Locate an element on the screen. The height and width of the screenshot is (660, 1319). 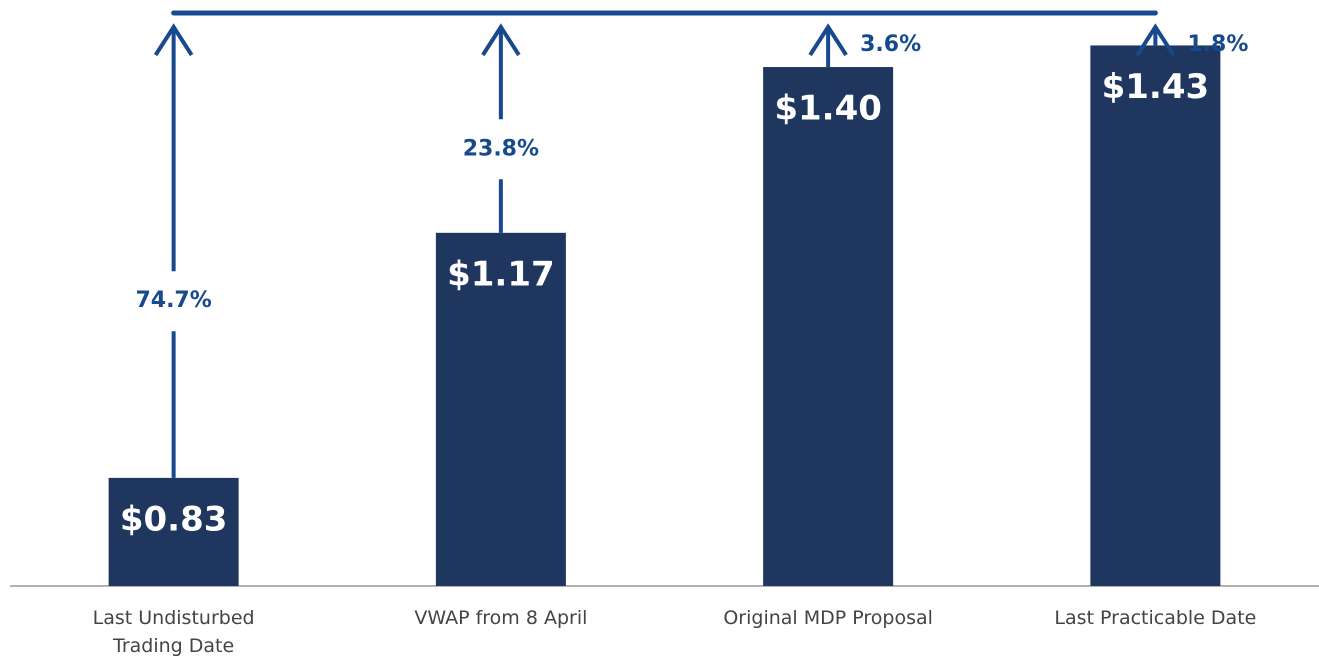
premium-label: 1.8% is located at coordinates (1217, 44).